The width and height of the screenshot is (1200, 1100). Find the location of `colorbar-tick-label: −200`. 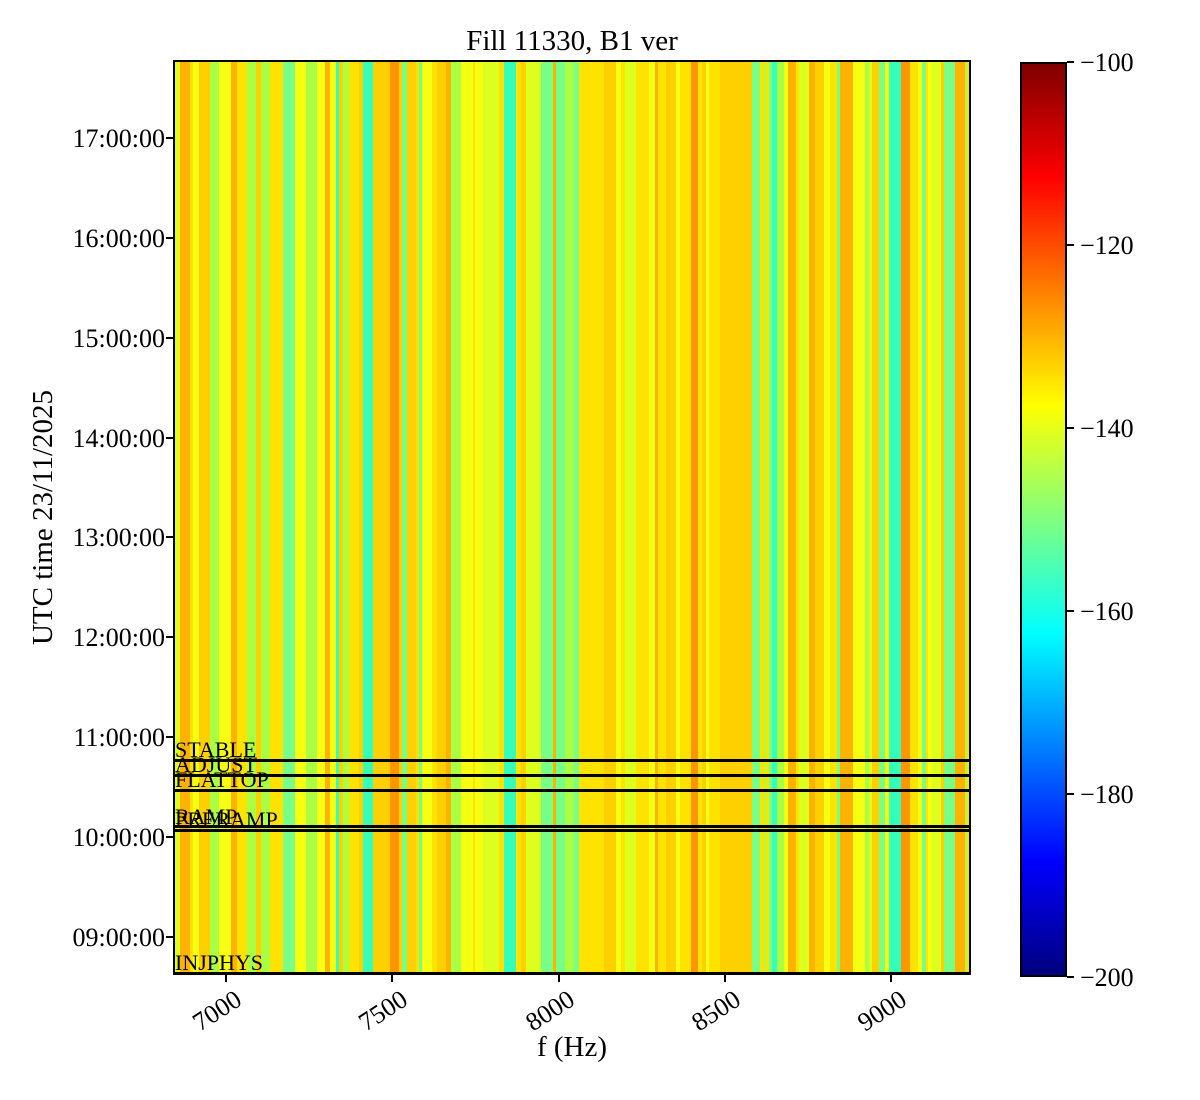

colorbar-tick-label: −200 is located at coordinates (1107, 977).